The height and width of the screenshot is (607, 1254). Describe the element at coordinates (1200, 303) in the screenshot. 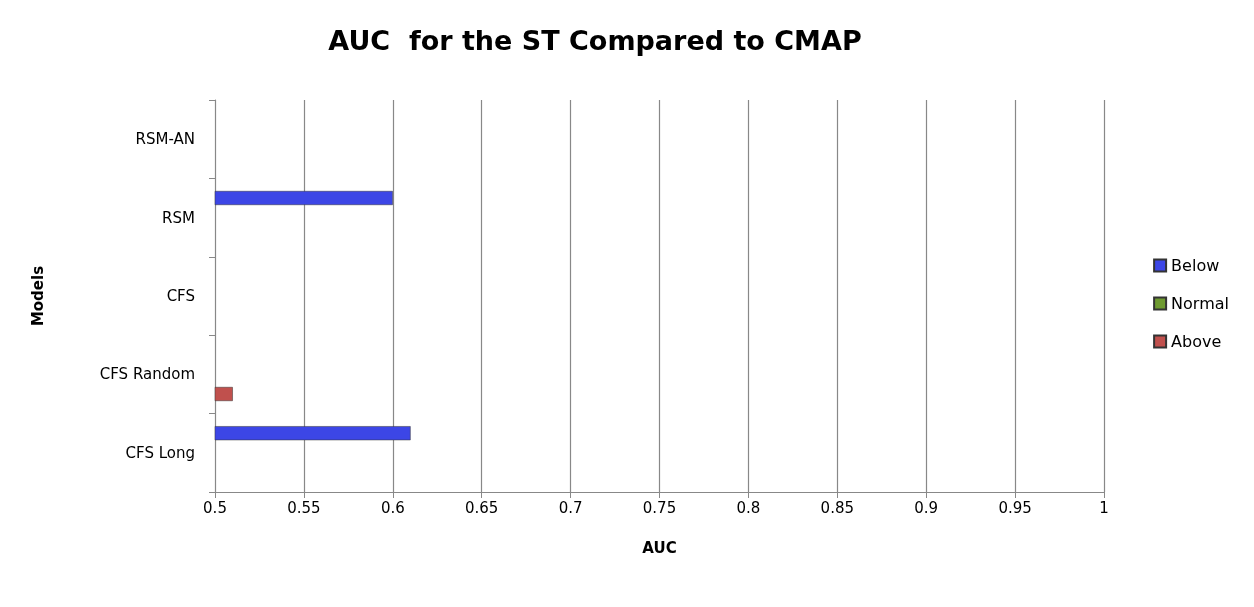

I see `legend-label: Normal` at that location.